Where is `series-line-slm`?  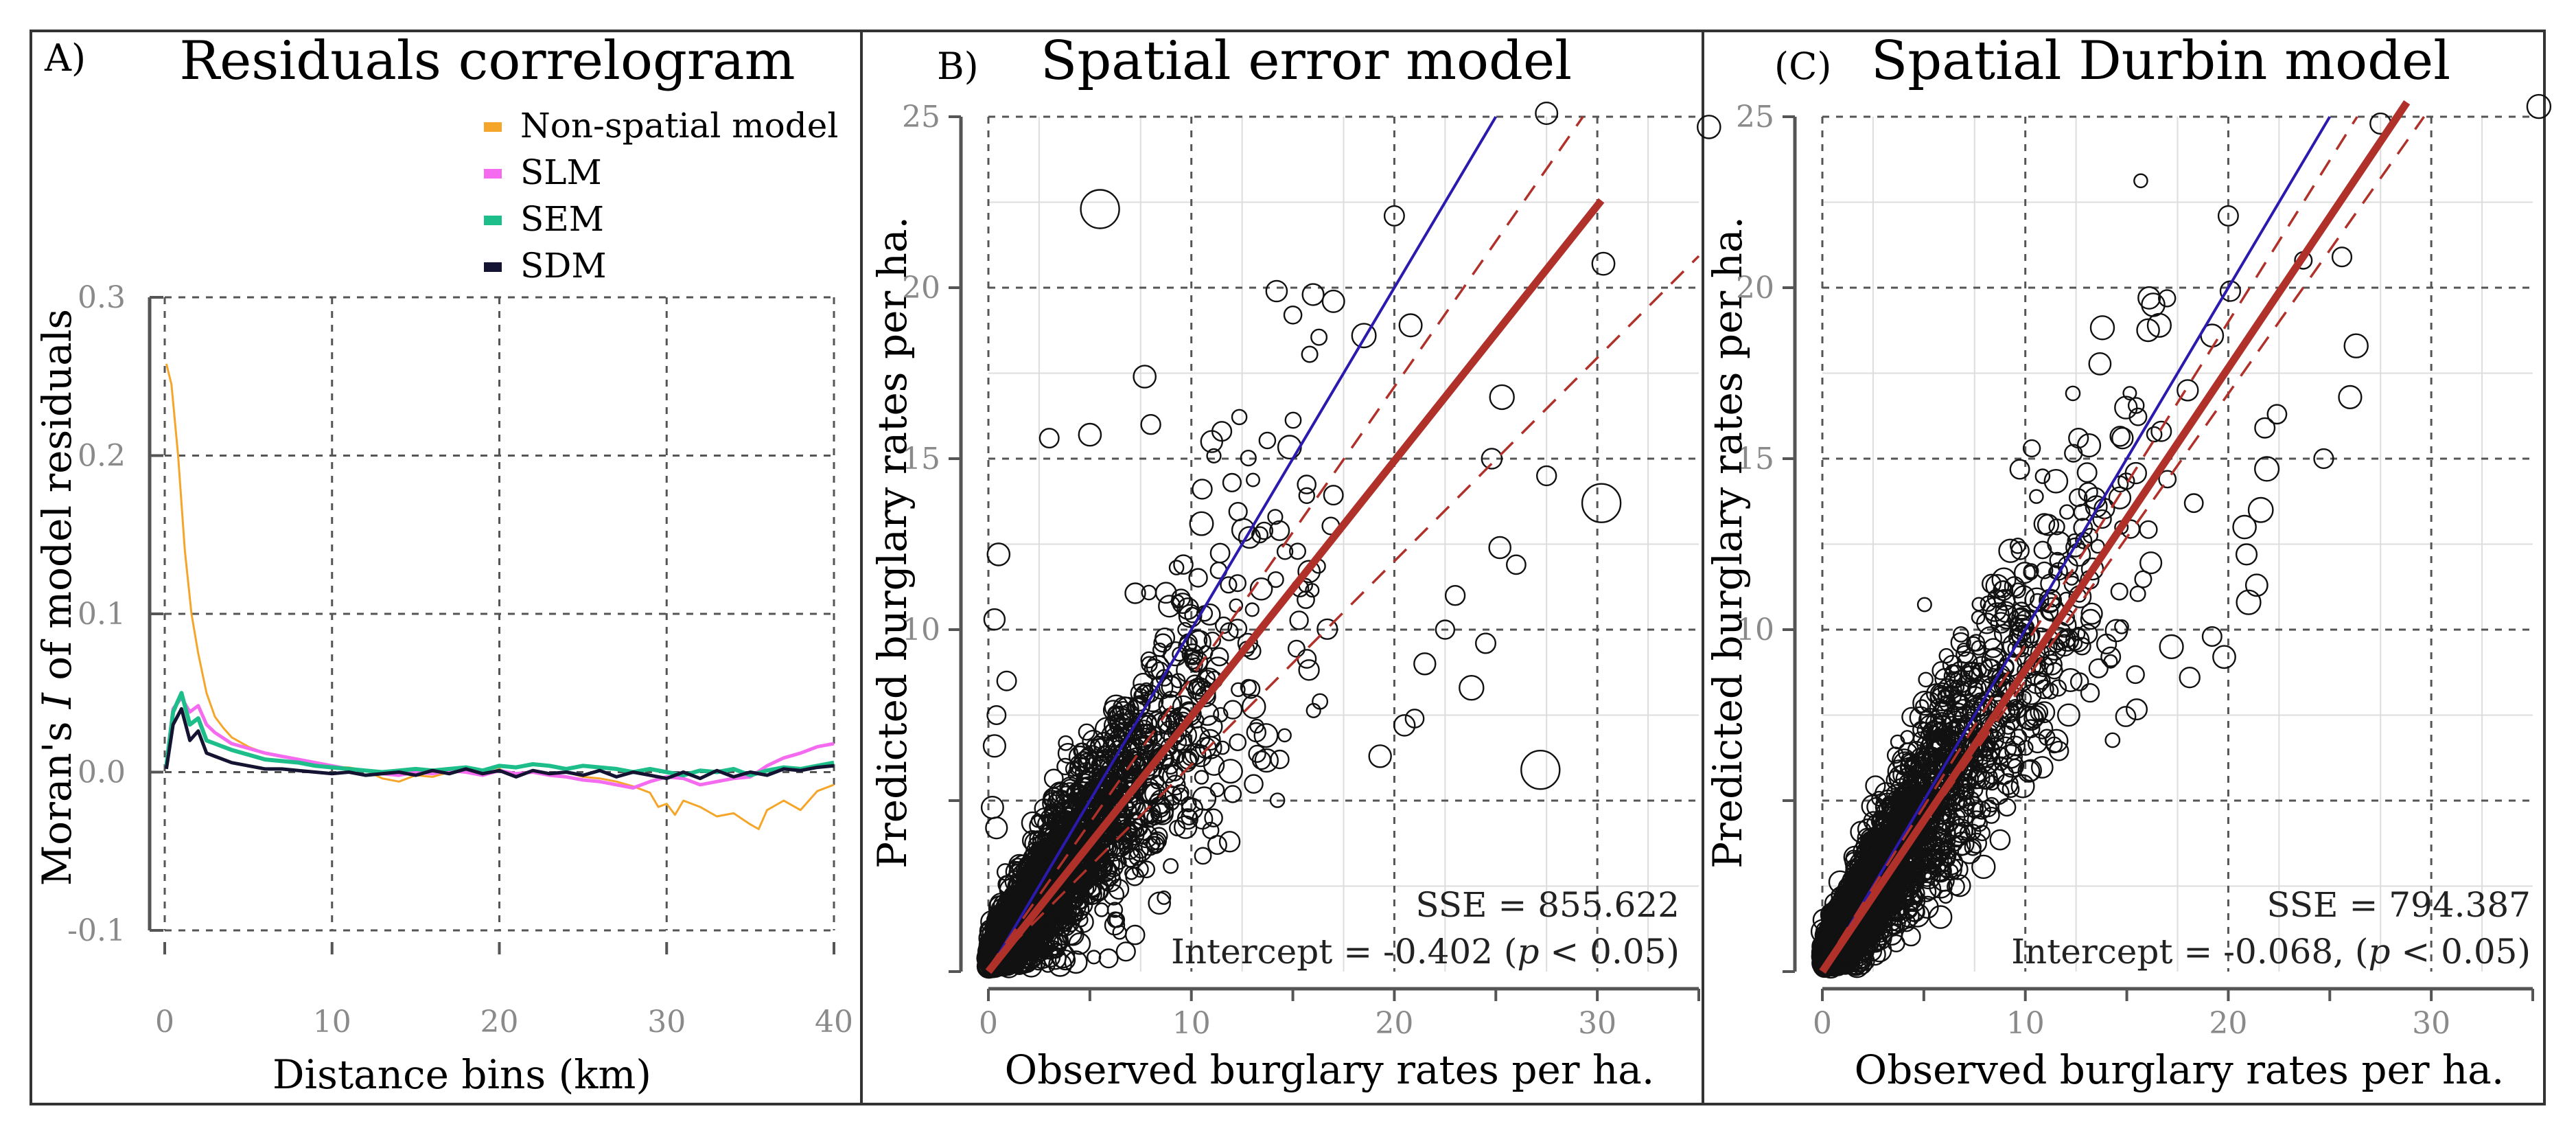 series-line-slm is located at coordinates (500, 743).